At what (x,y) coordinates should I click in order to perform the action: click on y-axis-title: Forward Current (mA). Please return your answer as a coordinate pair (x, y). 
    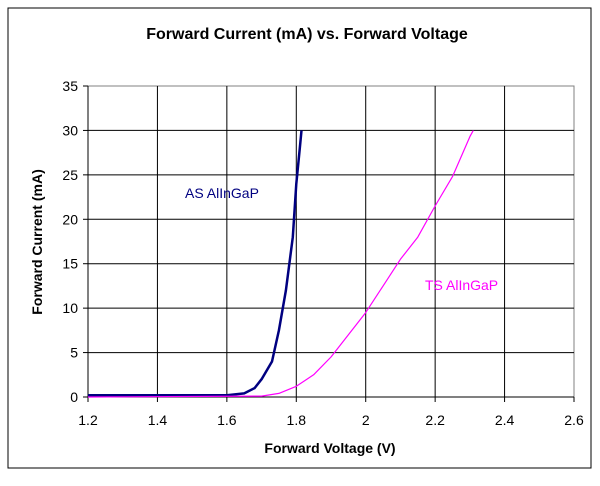
    Looking at the image, I should click on (37, 241).